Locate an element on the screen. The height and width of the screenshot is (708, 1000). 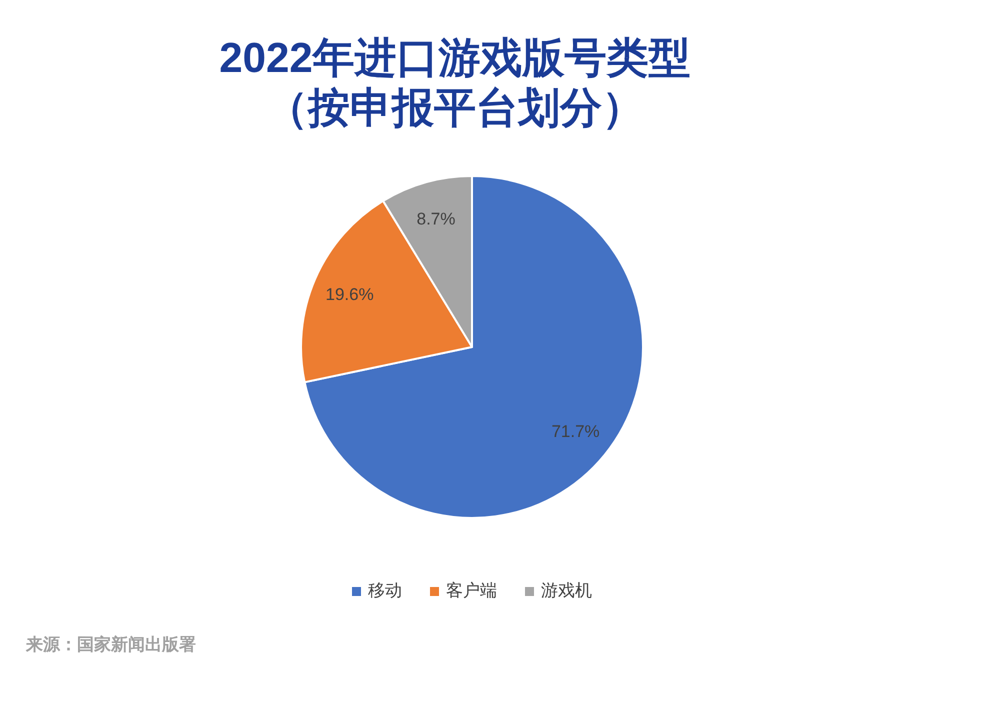
chart-title: 2022年进口游戏版号类型 is located at coordinates (455, 57).